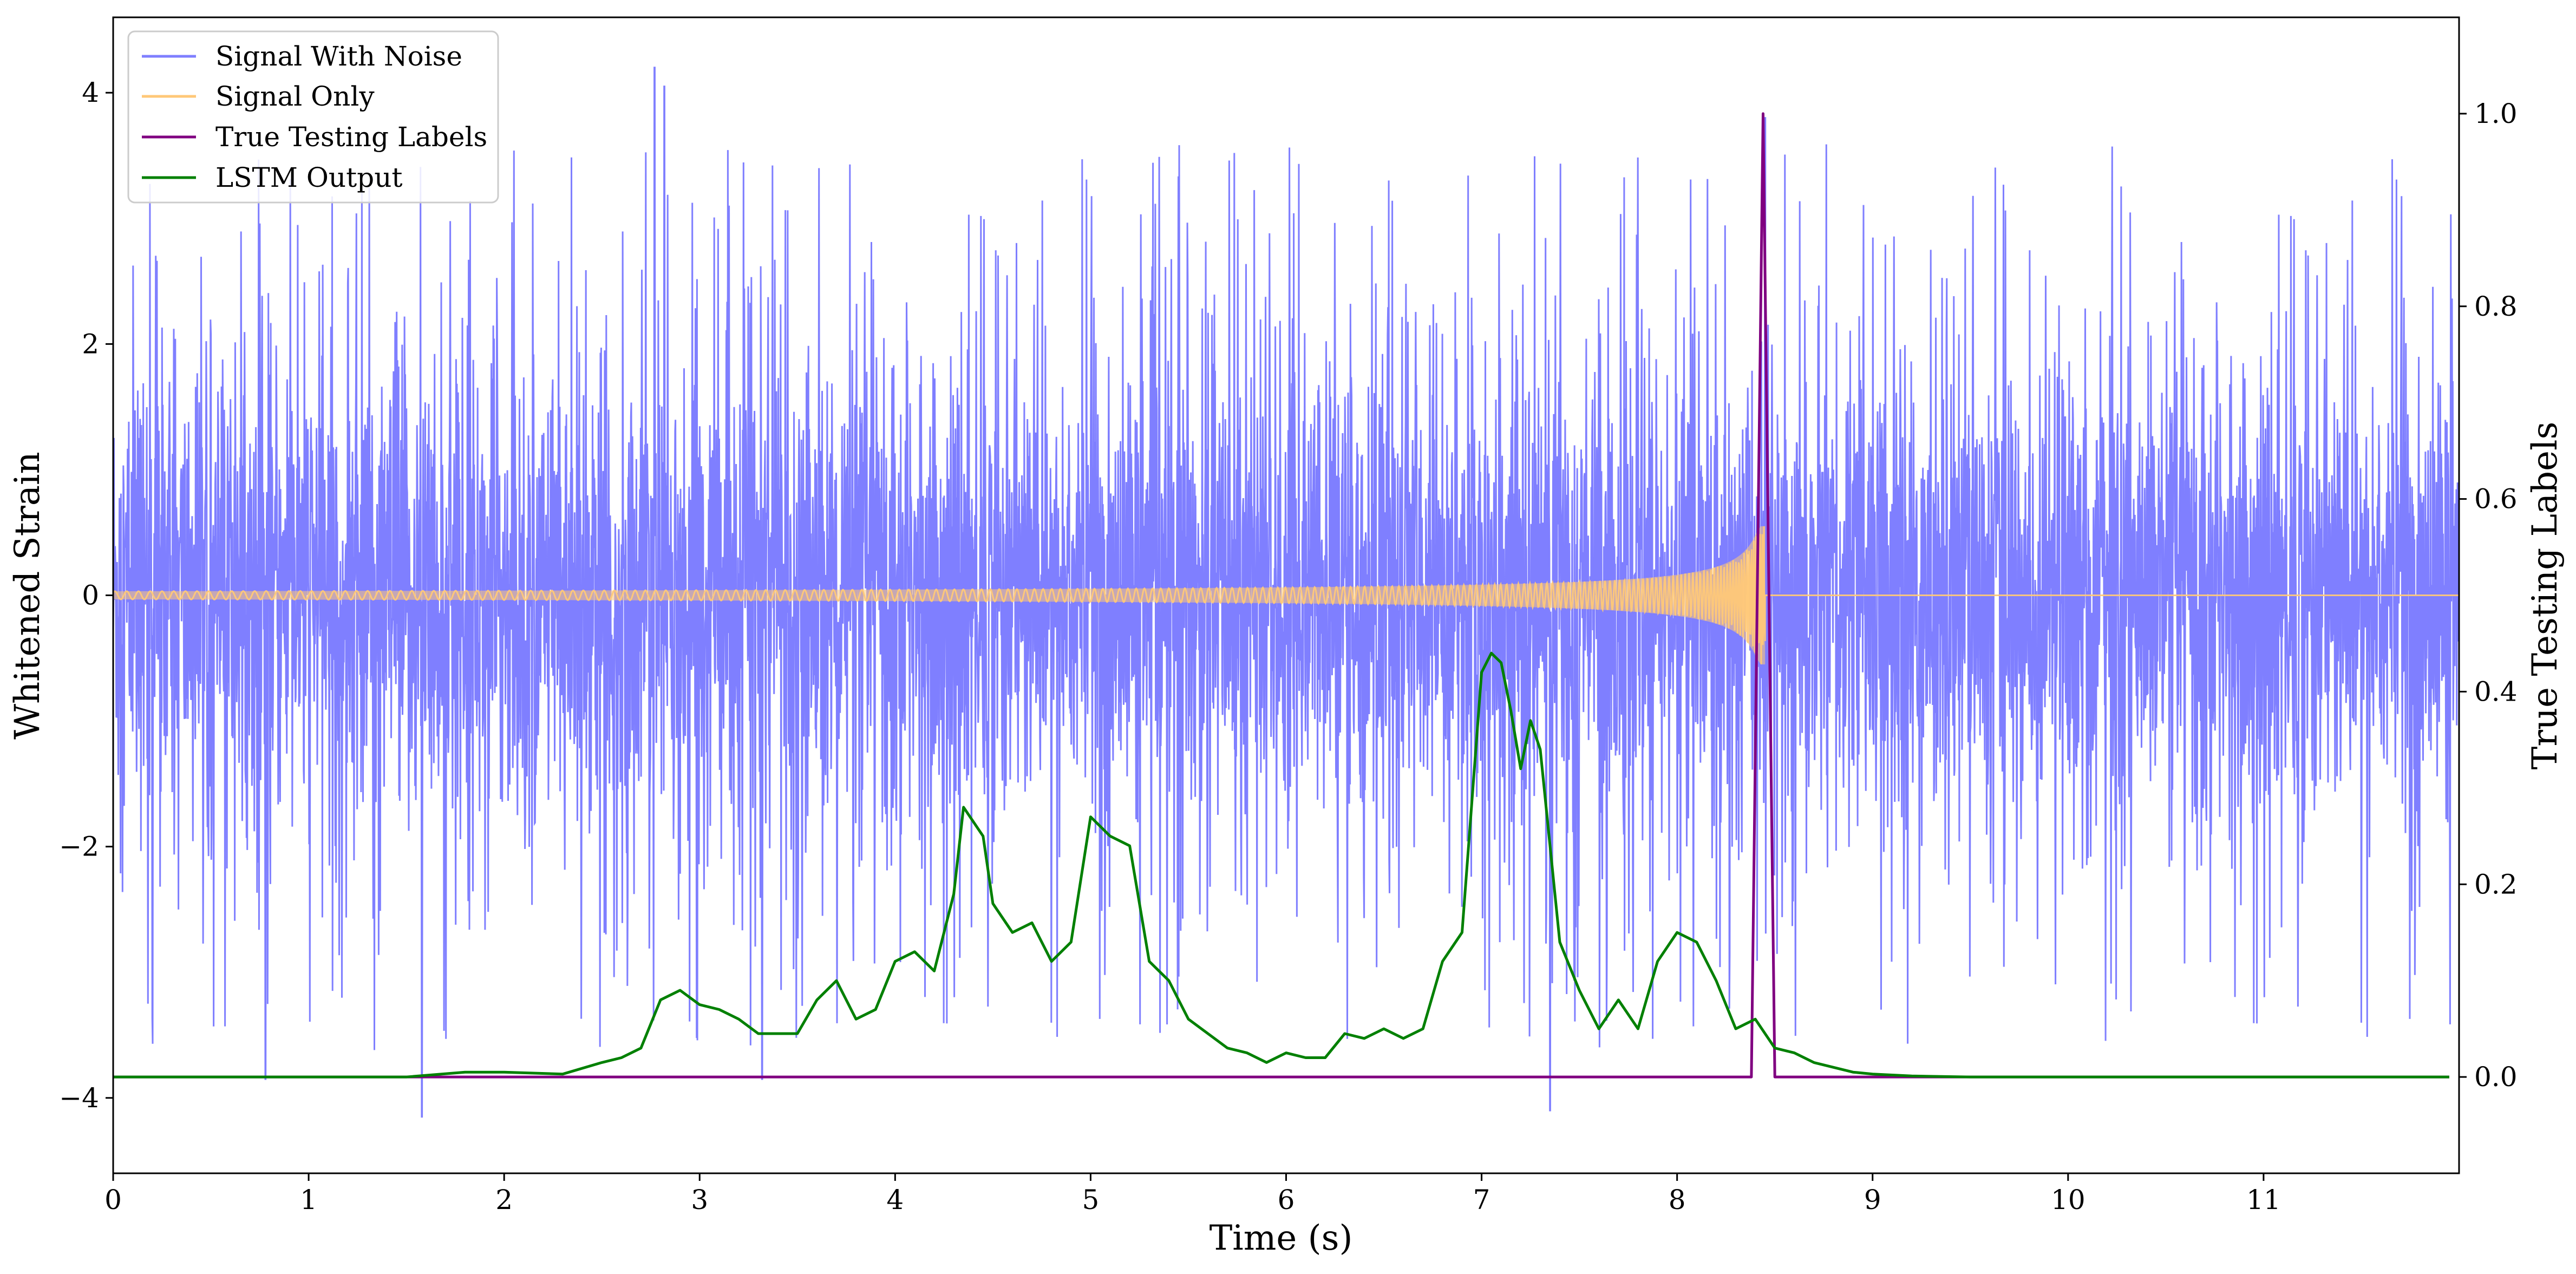 The image size is (2576, 1274). Describe the element at coordinates (79, 1098) in the screenshot. I see `y-tick-label: −4` at that location.